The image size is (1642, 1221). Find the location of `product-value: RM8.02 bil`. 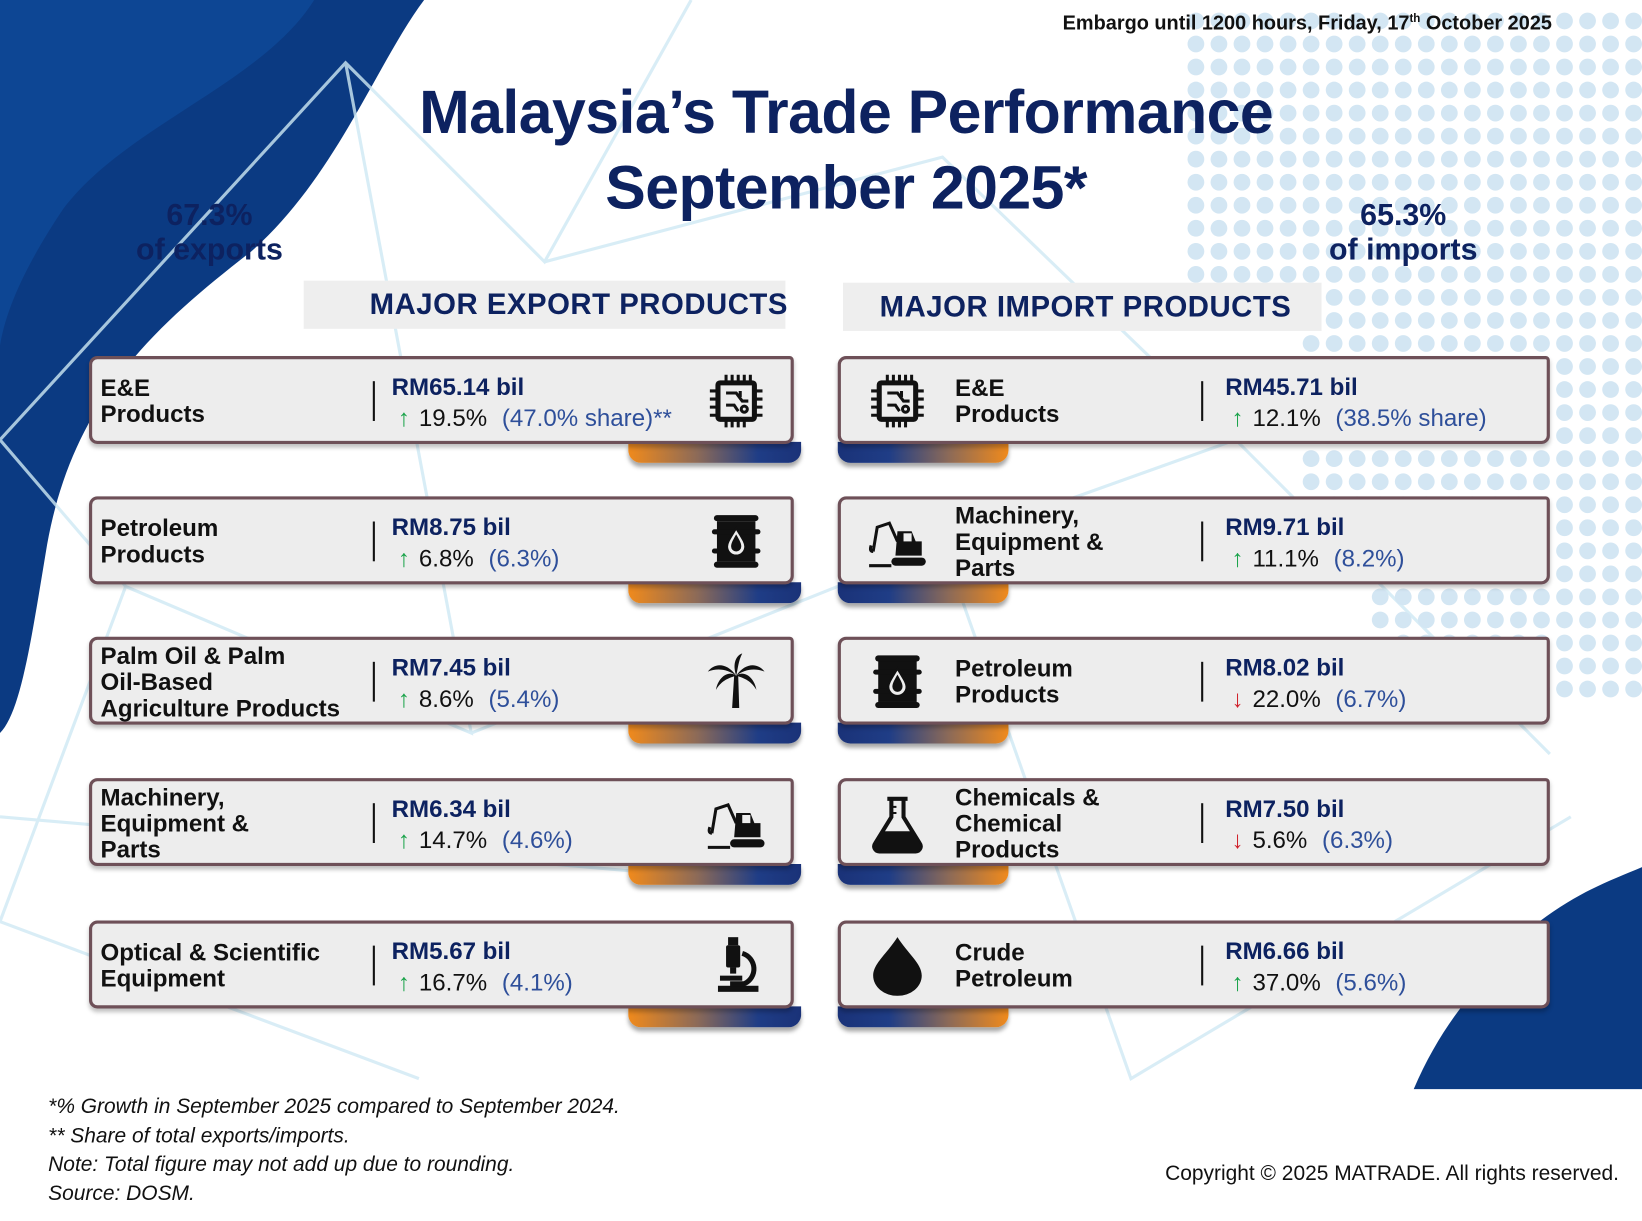

product-value: RM8.02 bil is located at coordinates (1285, 667).